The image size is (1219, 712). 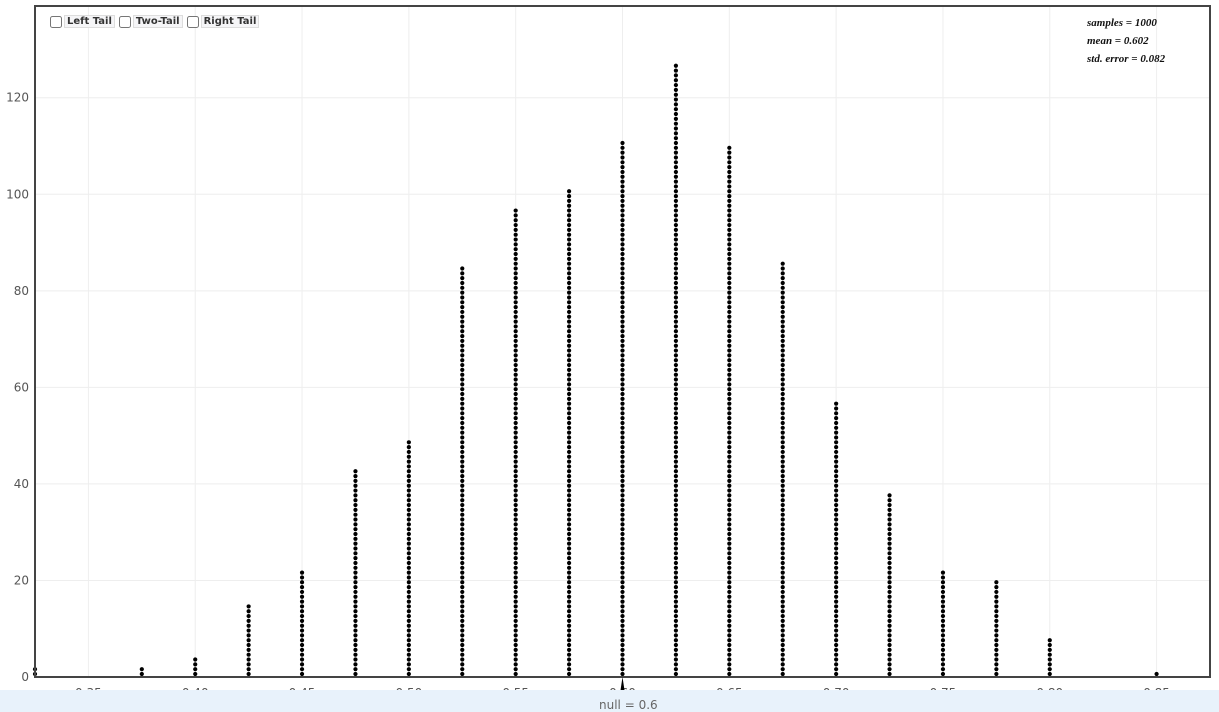 I want to click on right-tail-option: Right Tail, so click(x=223, y=21).